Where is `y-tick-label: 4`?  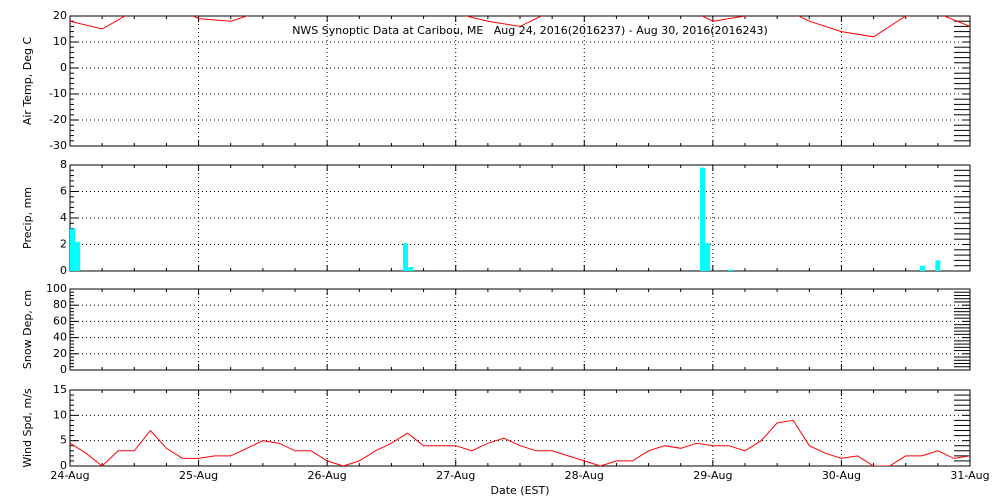
y-tick-label: 4 is located at coordinates (63, 217).